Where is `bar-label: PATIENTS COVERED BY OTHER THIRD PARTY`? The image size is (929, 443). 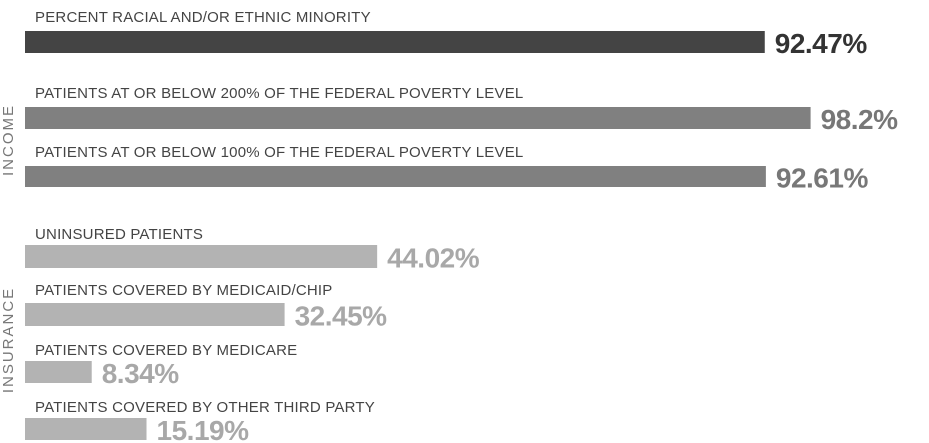 bar-label: PATIENTS COVERED BY OTHER THIRD PARTY is located at coordinates (205, 407).